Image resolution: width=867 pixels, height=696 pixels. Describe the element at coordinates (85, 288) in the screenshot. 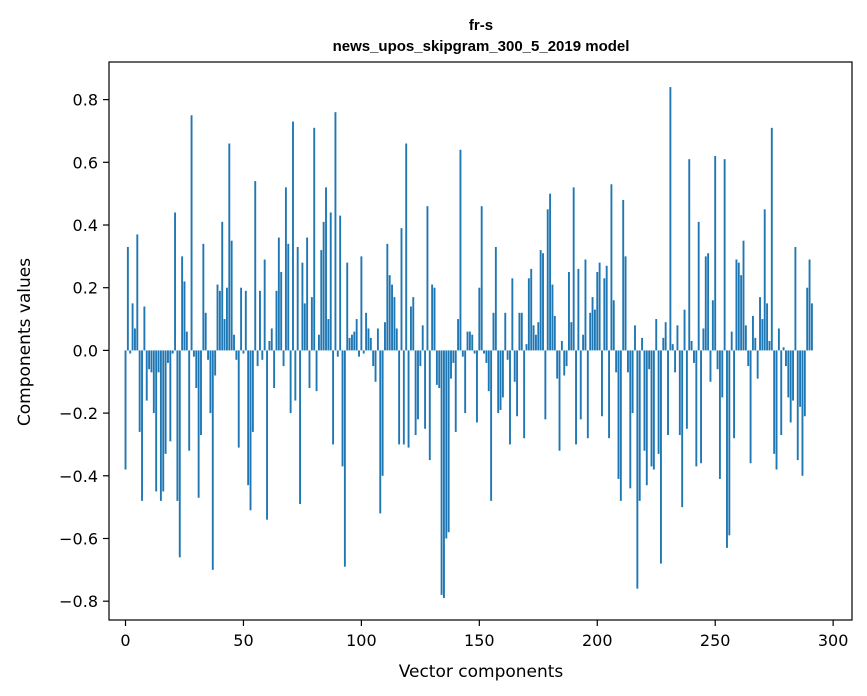

I see `y-tick-label: 0.2` at that location.